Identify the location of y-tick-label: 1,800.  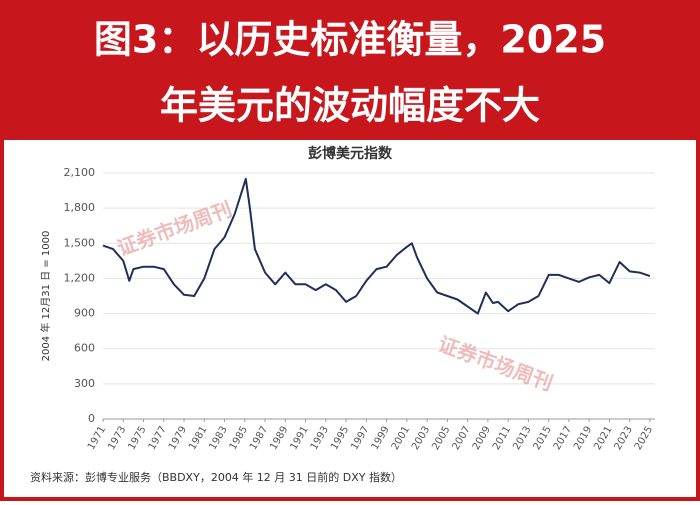
(80, 207).